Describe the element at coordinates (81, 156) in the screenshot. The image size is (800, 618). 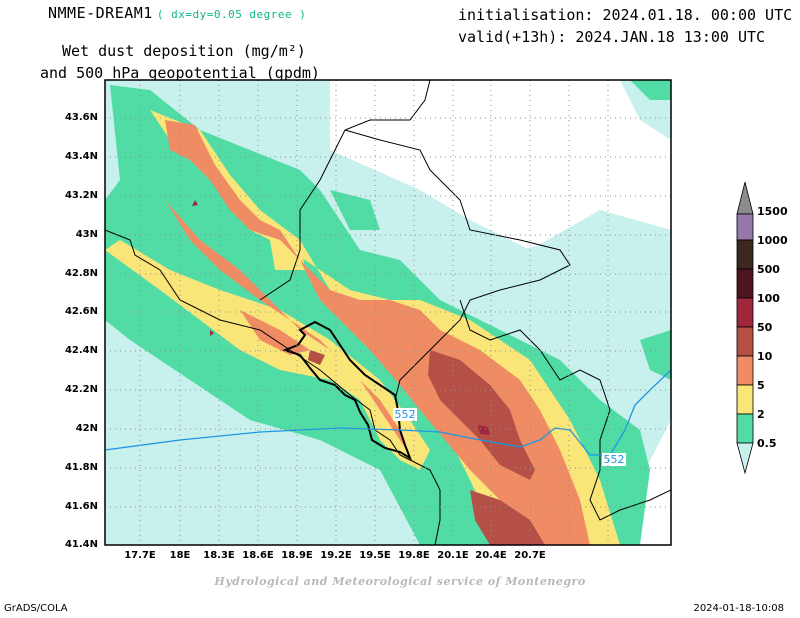
I see `lat-label: 43.4N` at that location.